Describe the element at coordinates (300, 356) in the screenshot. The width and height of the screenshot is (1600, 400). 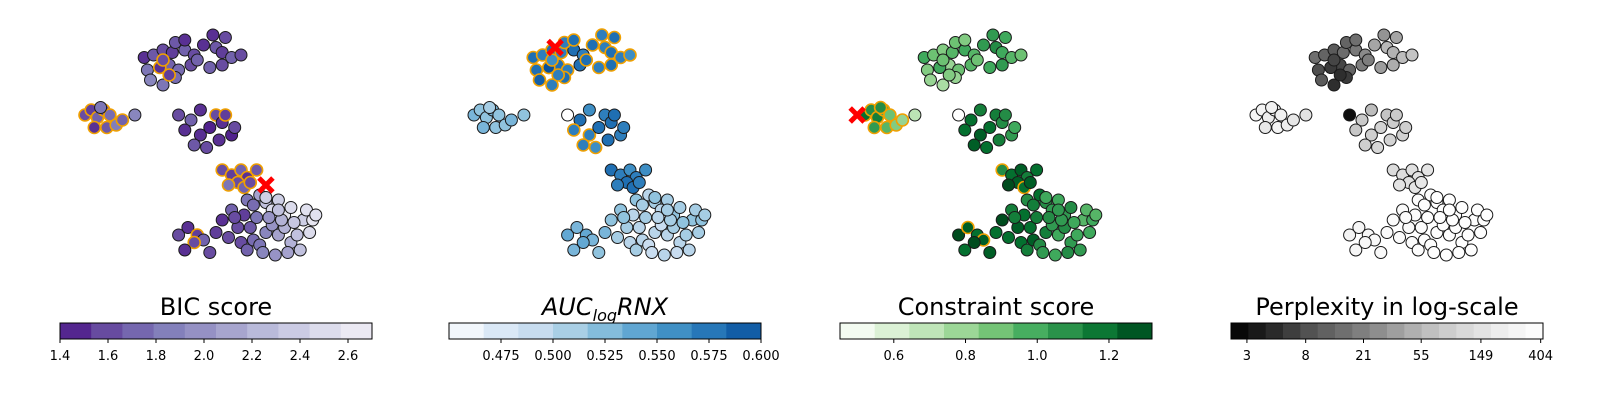
I see `colorbar-tick-label: 2.4` at that location.